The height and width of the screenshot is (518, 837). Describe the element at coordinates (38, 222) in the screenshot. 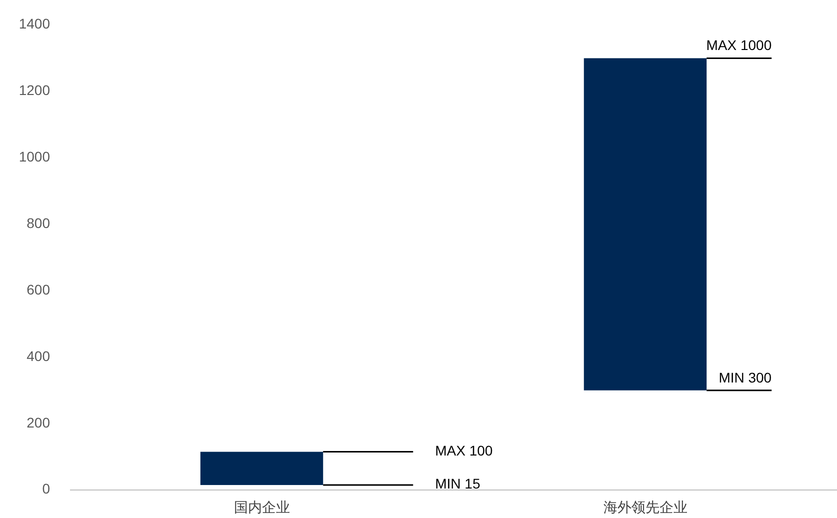

I see `y-tick-label: 800` at that location.